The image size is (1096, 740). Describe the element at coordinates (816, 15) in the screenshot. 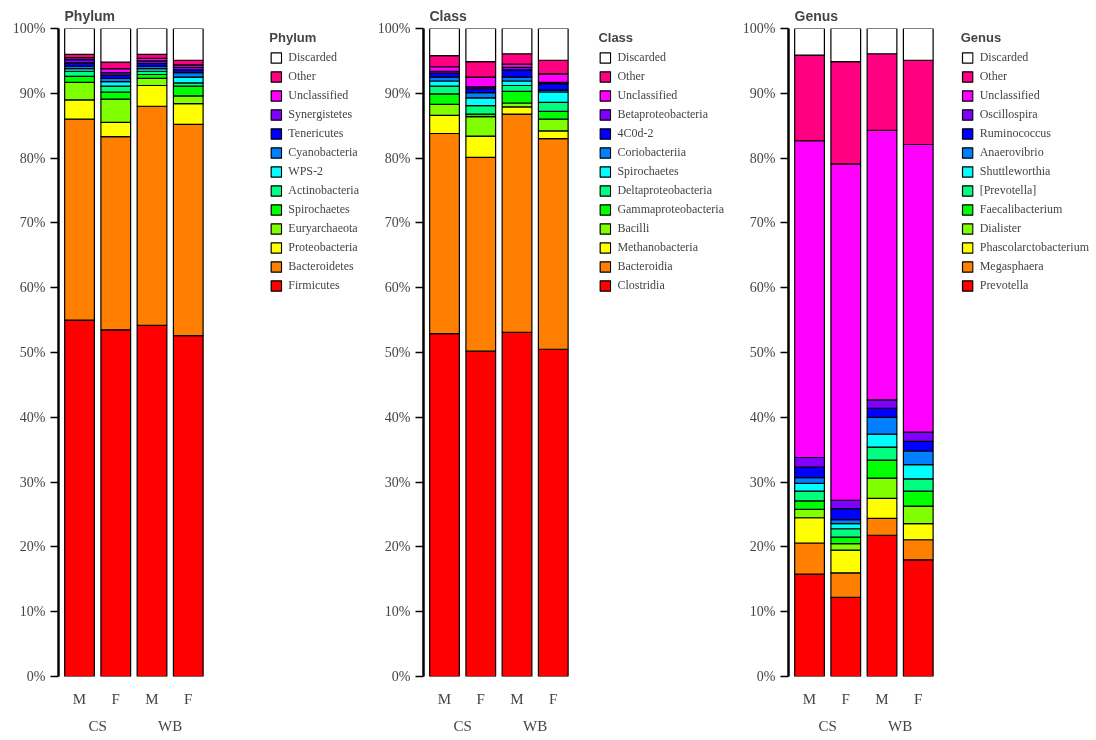

I see `chart-title: Genus` at that location.